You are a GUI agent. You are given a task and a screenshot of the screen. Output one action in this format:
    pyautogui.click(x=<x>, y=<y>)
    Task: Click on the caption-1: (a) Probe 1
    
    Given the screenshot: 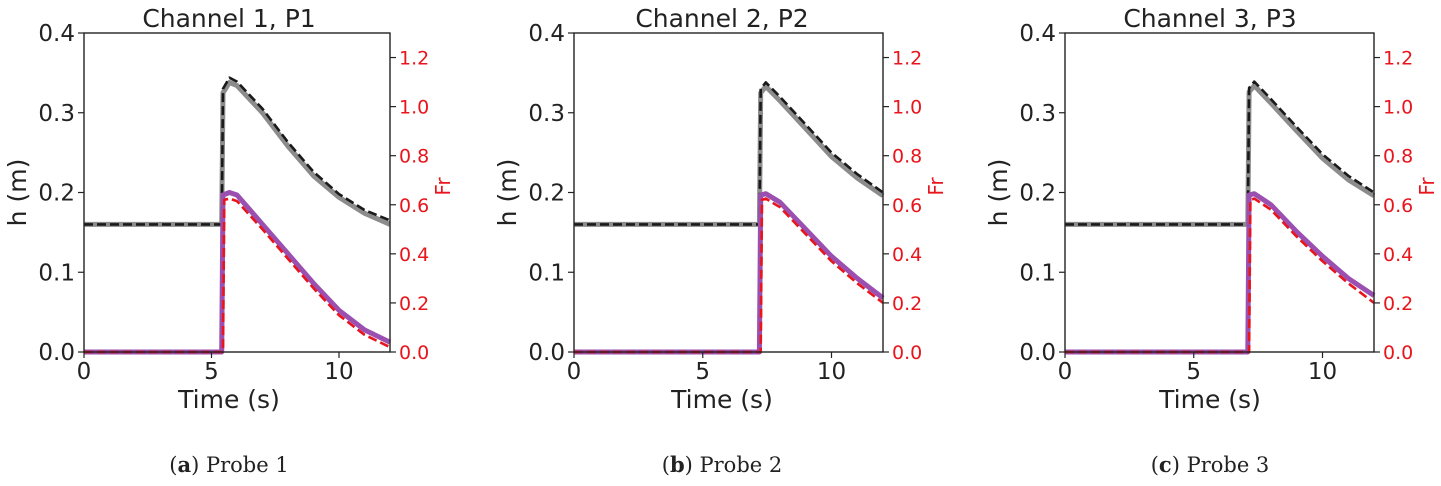 What is the action you would take?
    pyautogui.click(x=228, y=464)
    